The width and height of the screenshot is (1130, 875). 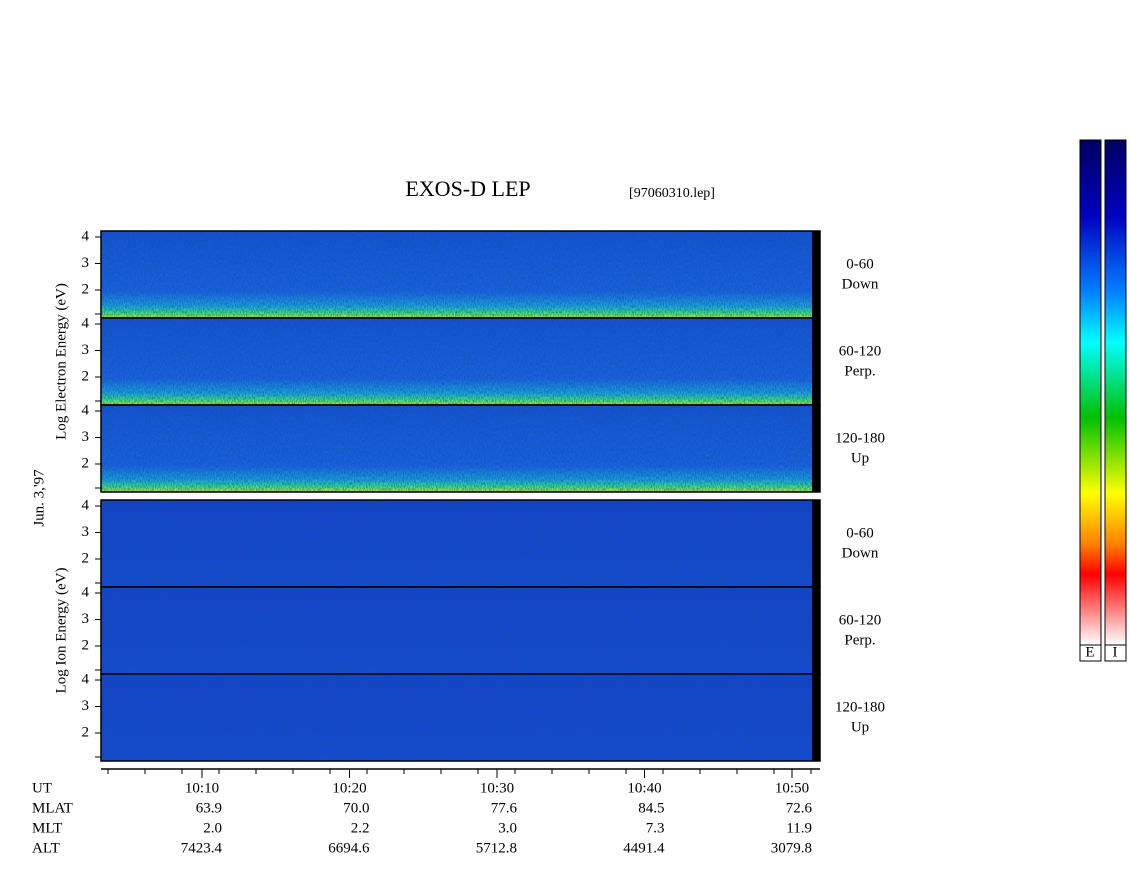 I want to click on time-label: 10:40, so click(x=644, y=788).